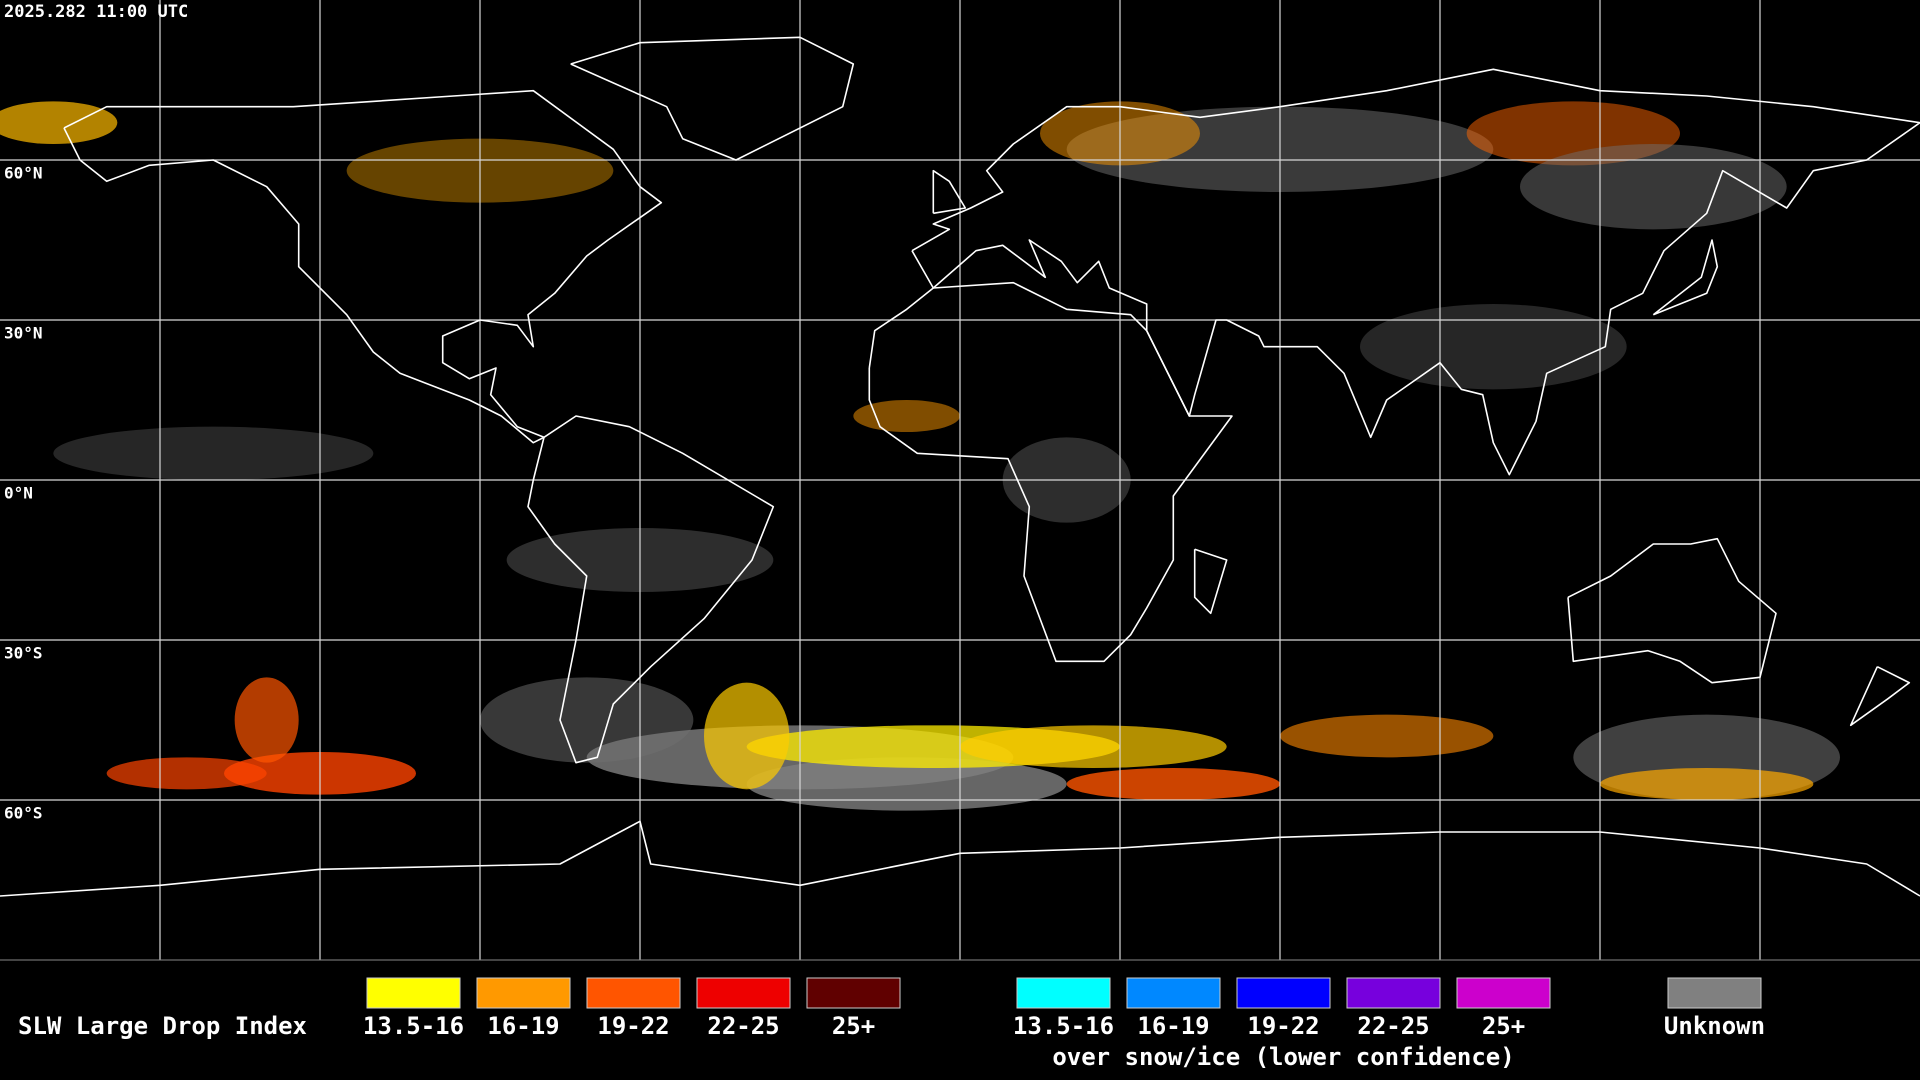 The height and width of the screenshot is (1080, 1920). What do you see at coordinates (1283, 1057) in the screenshot?
I see `legend-caption: over snow/ice (lower confidence)` at bounding box center [1283, 1057].